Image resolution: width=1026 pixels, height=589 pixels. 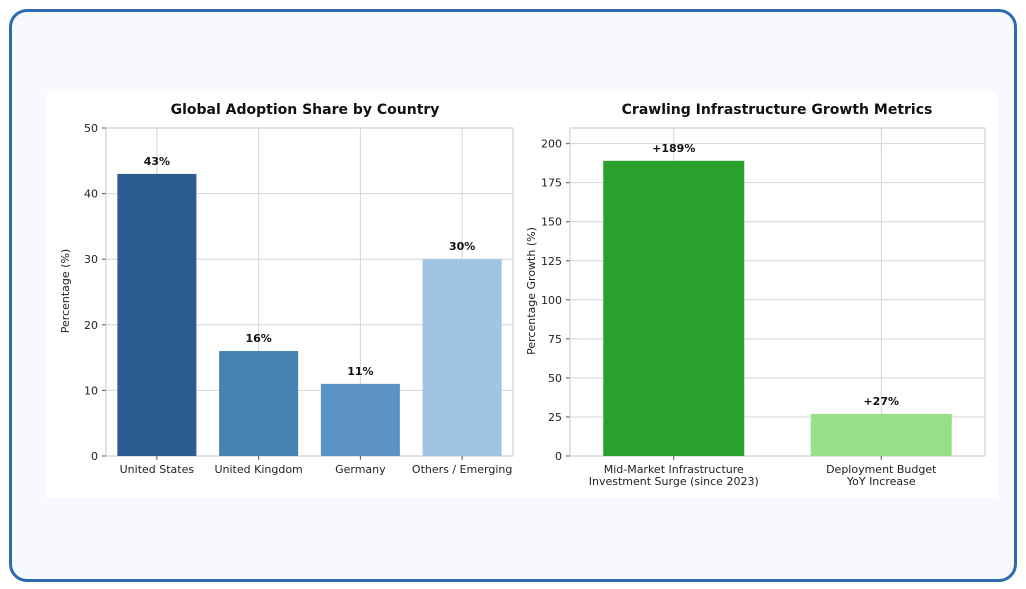 I want to click on chart-1-title: Global Adoption Share by Country, so click(x=305, y=110).